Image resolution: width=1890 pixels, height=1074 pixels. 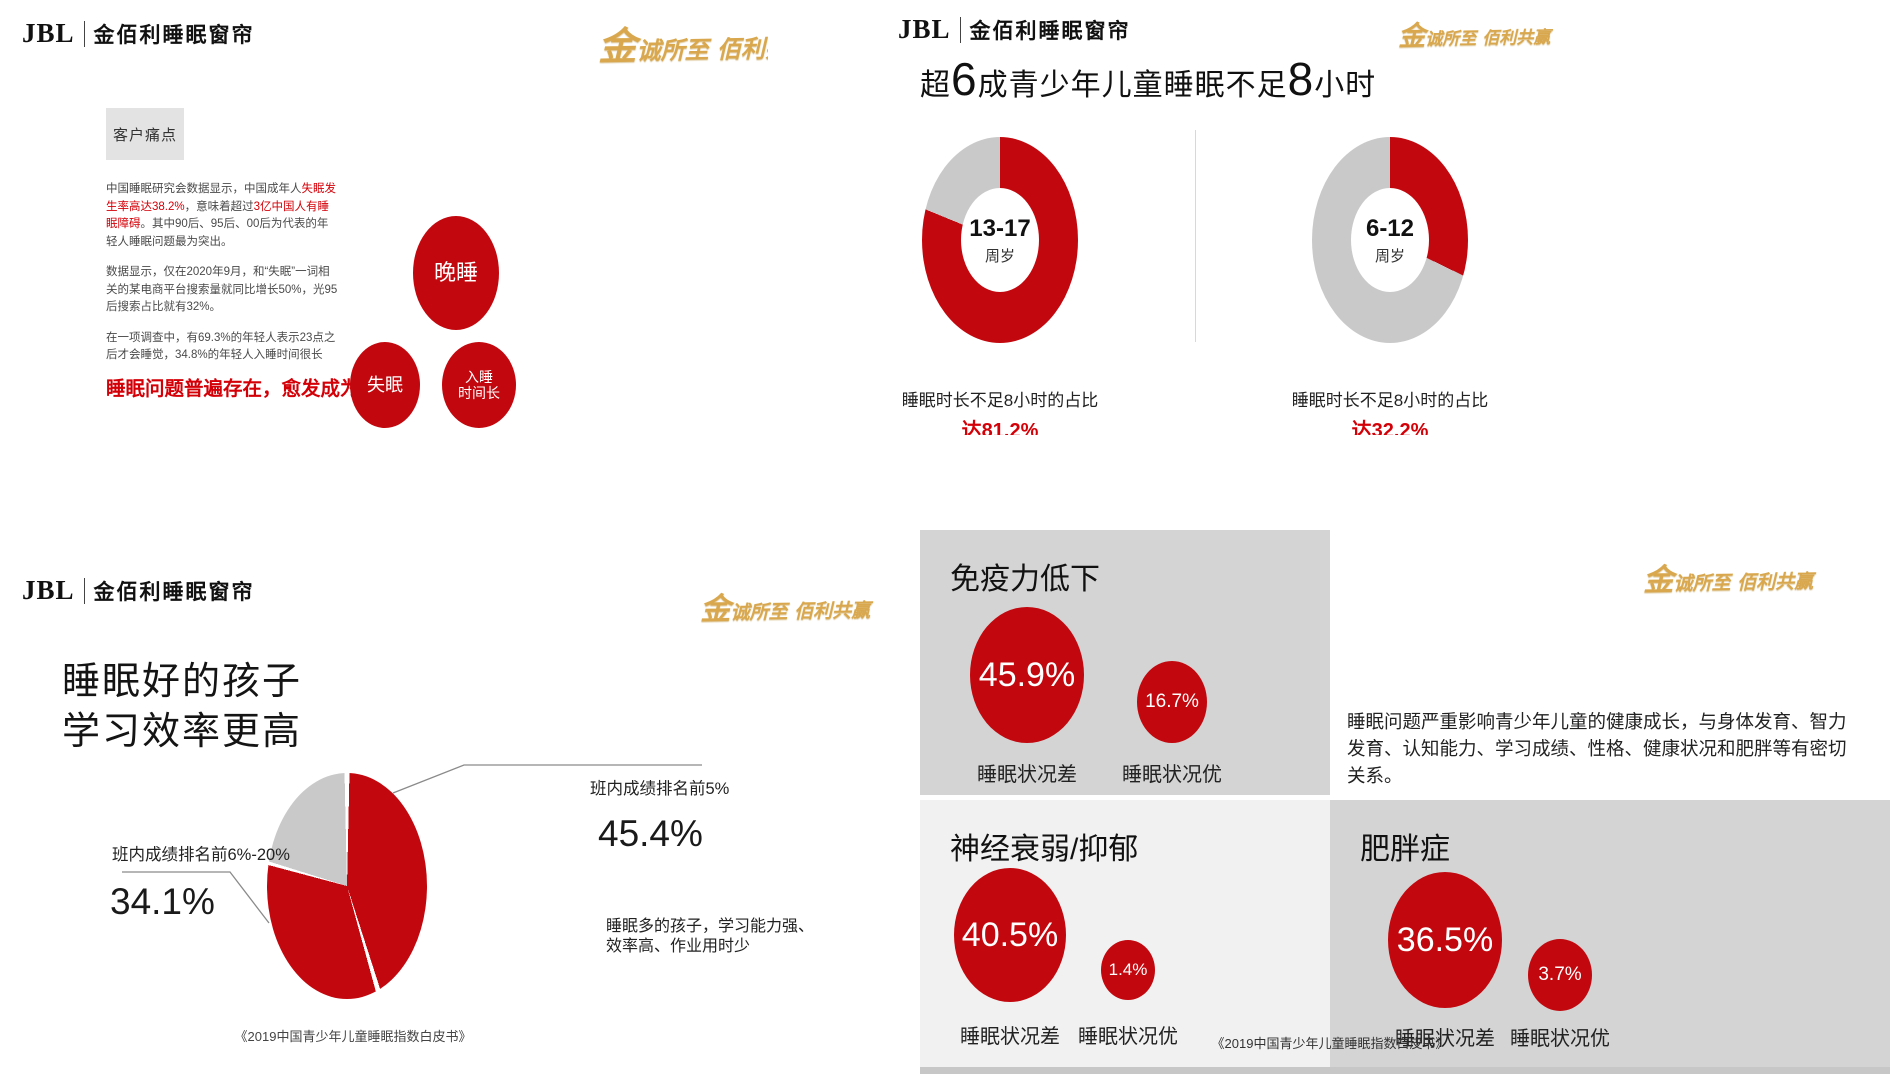 What do you see at coordinates (1405, 1070) in the screenshot?
I see `bottom-strip` at bounding box center [1405, 1070].